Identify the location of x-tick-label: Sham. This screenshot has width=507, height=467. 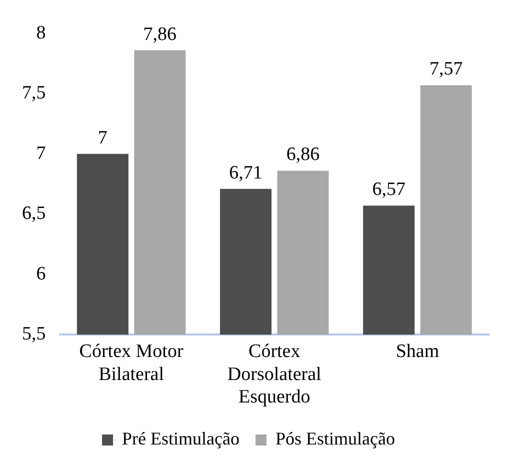
(418, 351).